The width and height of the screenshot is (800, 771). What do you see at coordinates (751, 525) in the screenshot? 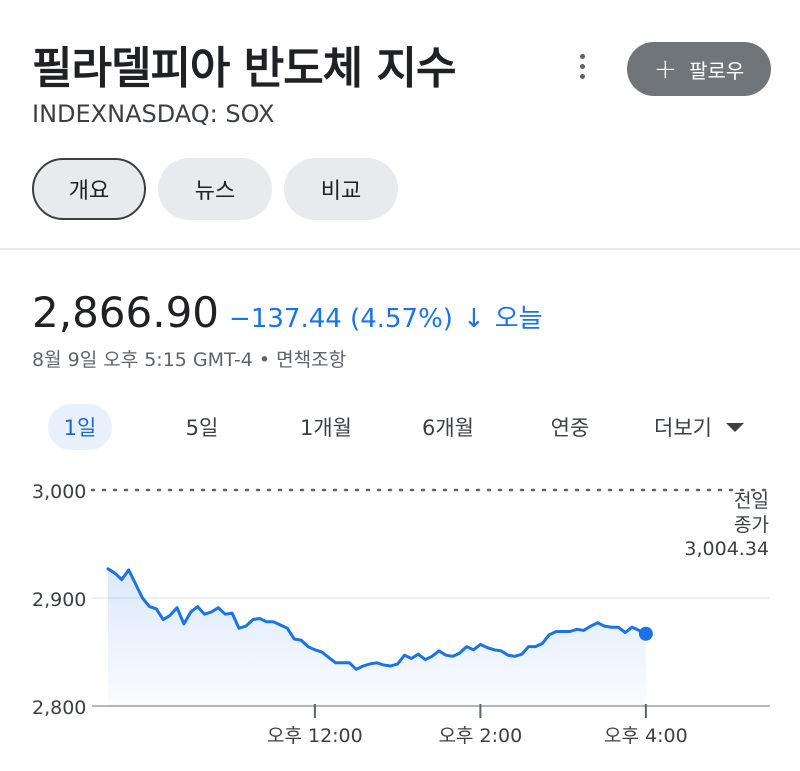
I see `previous-close-label: 종가` at bounding box center [751, 525].